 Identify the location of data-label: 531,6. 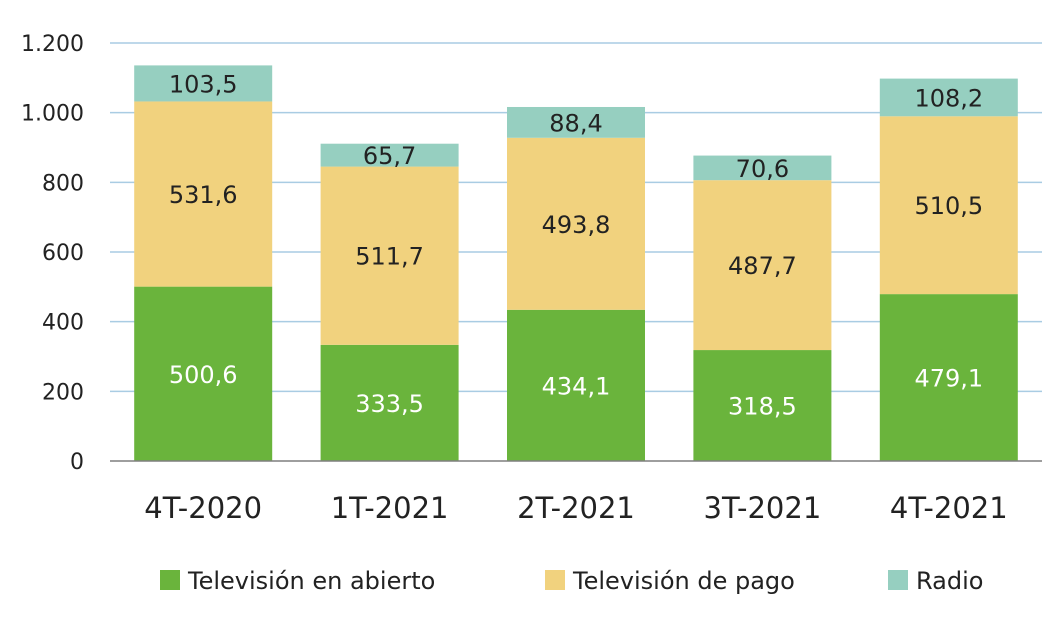
(203, 195).